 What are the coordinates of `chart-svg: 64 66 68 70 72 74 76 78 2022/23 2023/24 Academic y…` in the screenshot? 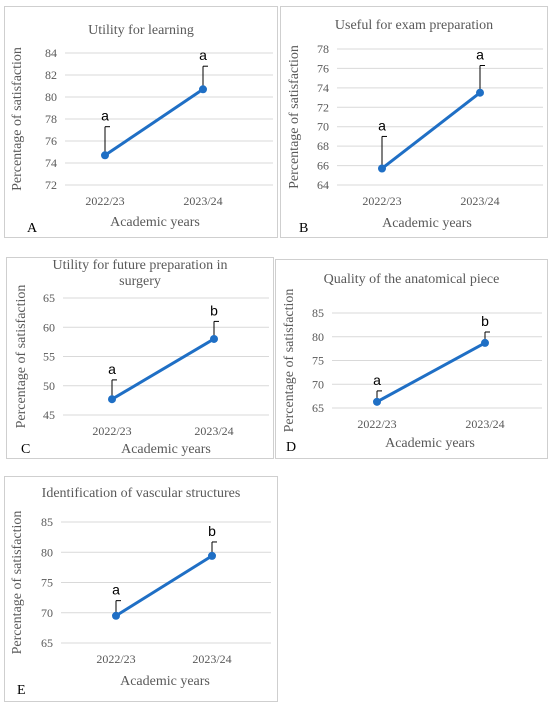 It's located at (415, 136).